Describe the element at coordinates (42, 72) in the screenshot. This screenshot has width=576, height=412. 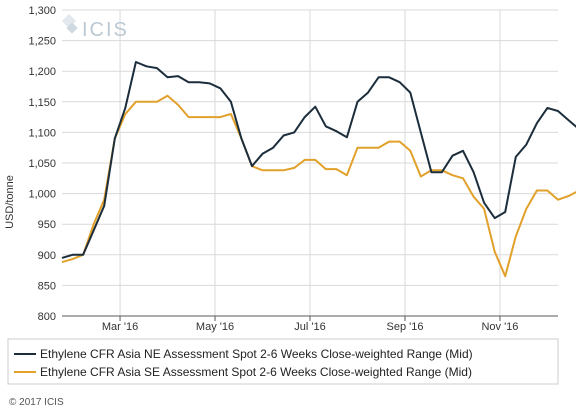
I see `y-tick-label: 1,200` at that location.